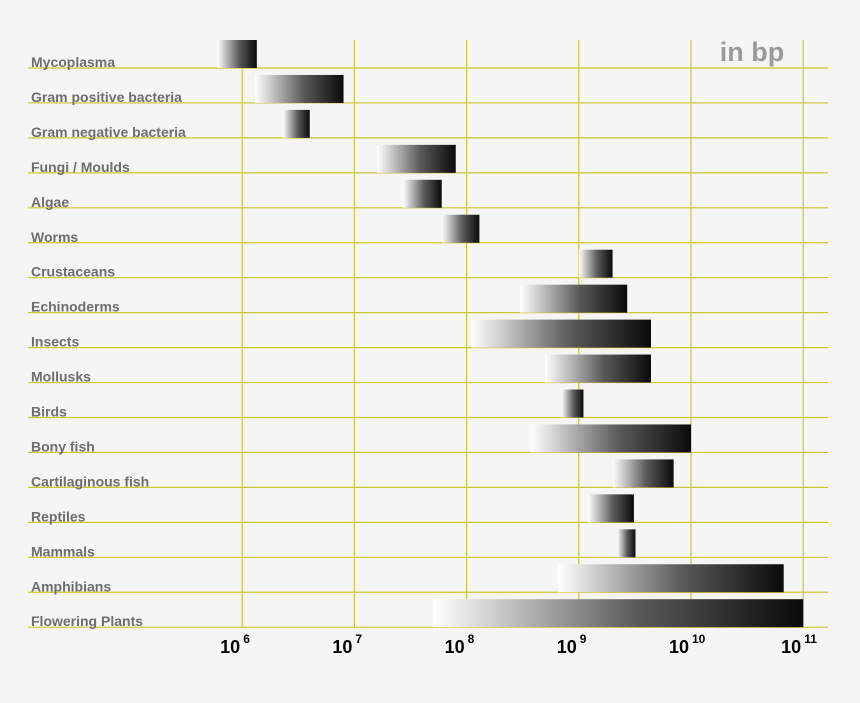 The width and height of the screenshot is (860, 703). I want to click on tick-label-exponent: 11, so click(810, 639).